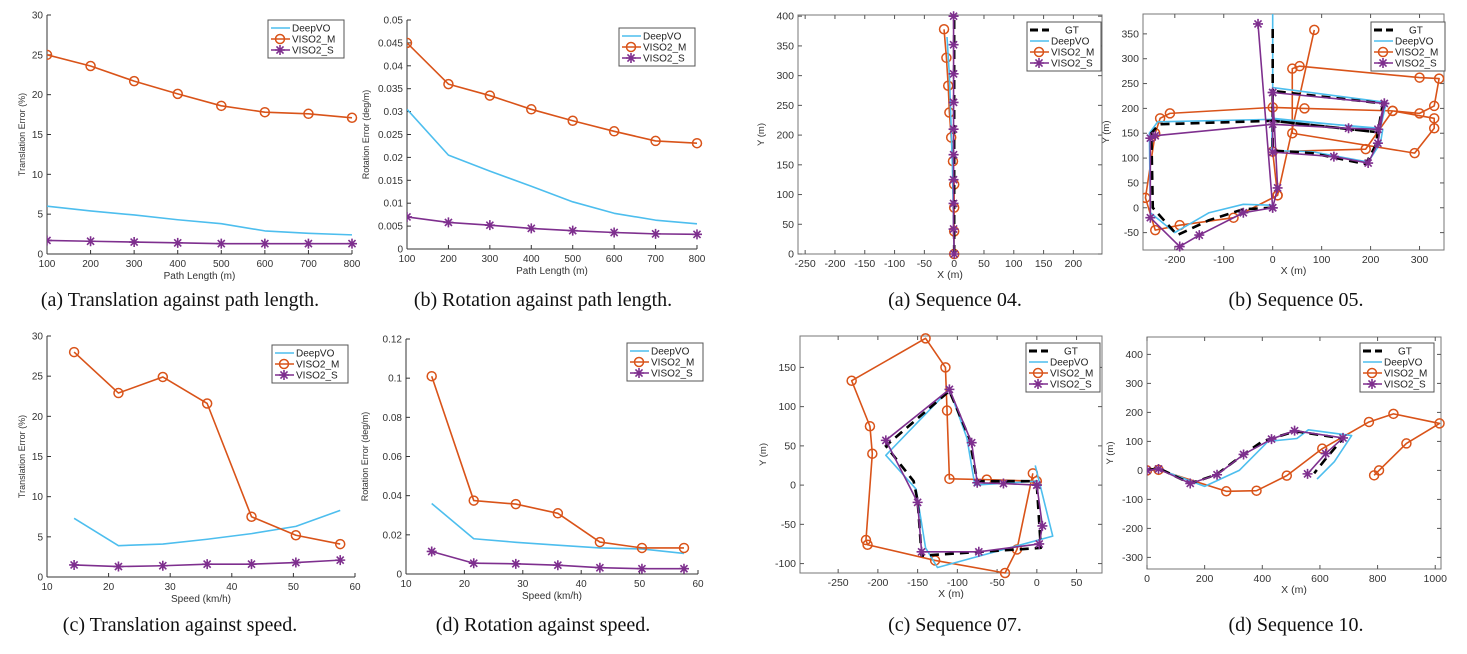  I want to click on x-tick-label: 0, so click(954, 264).